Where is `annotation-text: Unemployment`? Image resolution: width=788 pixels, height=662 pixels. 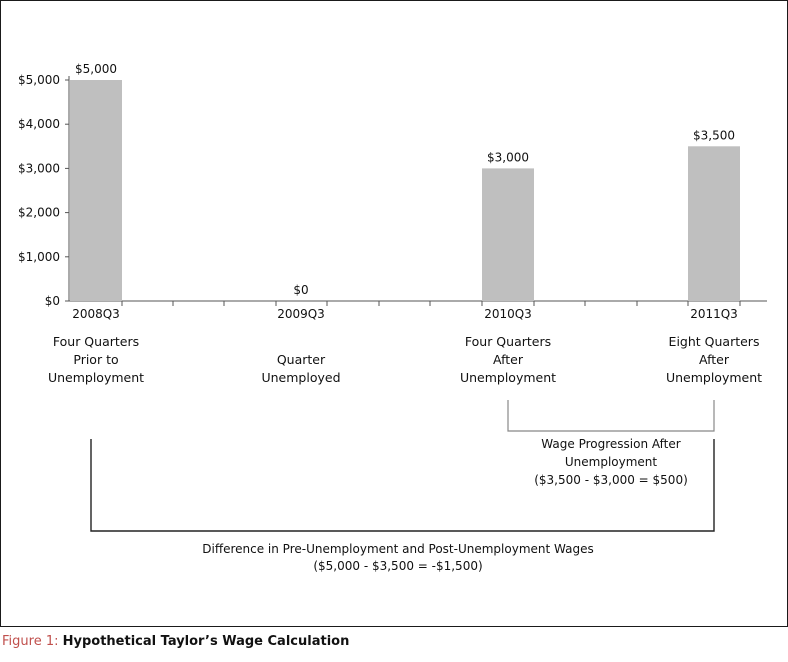 annotation-text: Unemployment is located at coordinates (611, 462).